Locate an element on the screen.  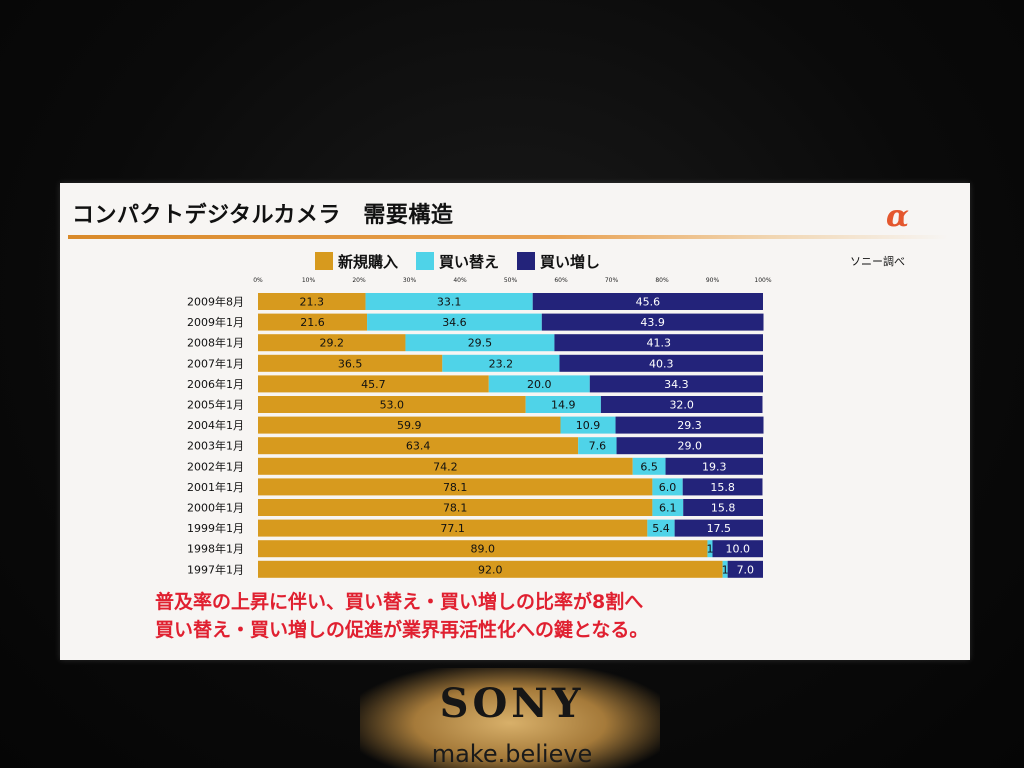
legend-swatch-new is located at coordinates (324, 261).